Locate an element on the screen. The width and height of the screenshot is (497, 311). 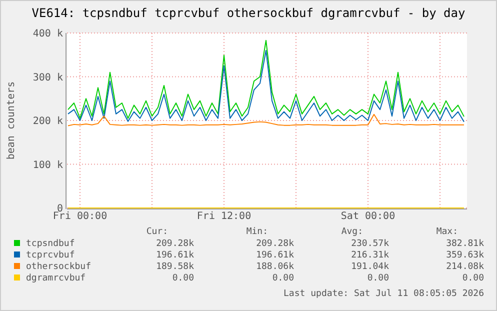
x-tick-label: Fri 12:00 is located at coordinates (224, 216).